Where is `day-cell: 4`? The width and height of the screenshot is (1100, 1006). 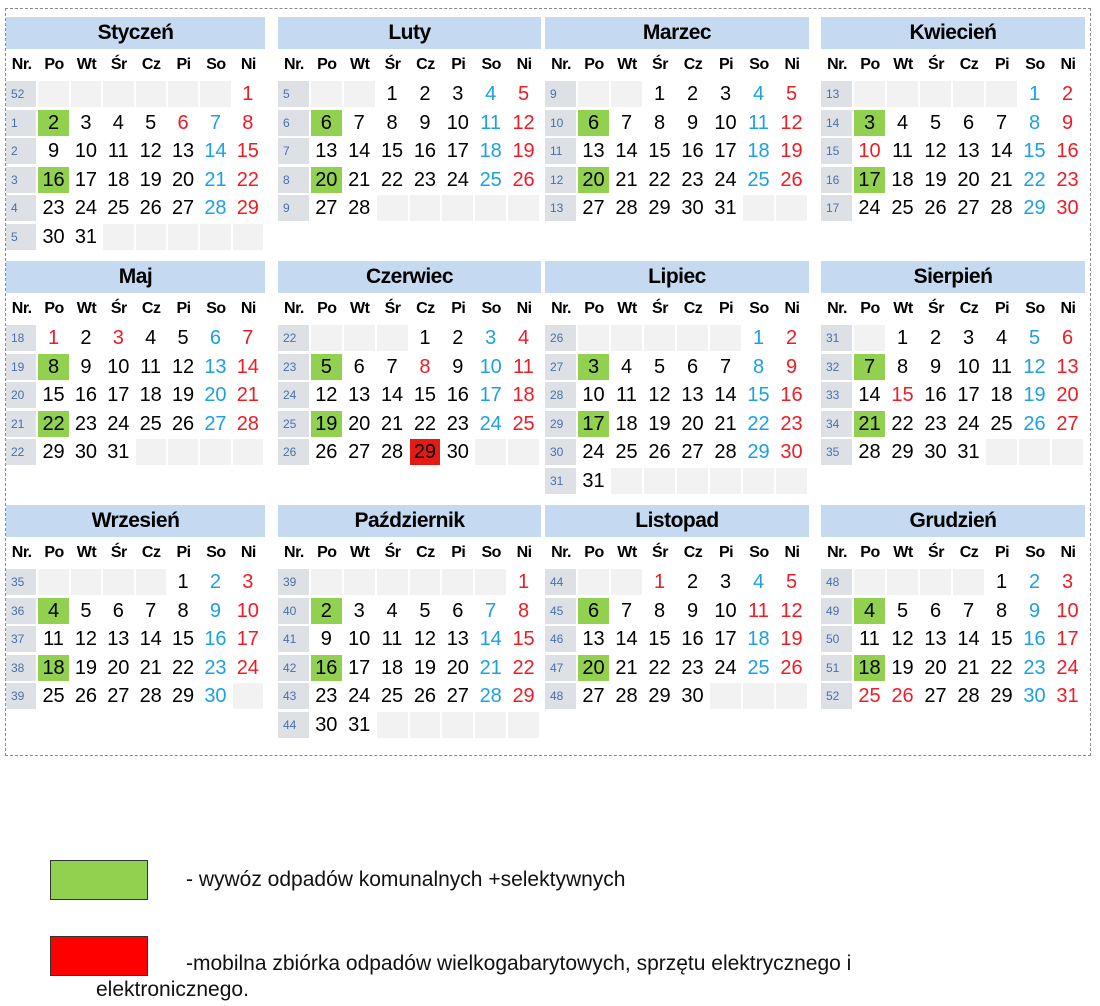 day-cell: 4 is located at coordinates (1001, 338).